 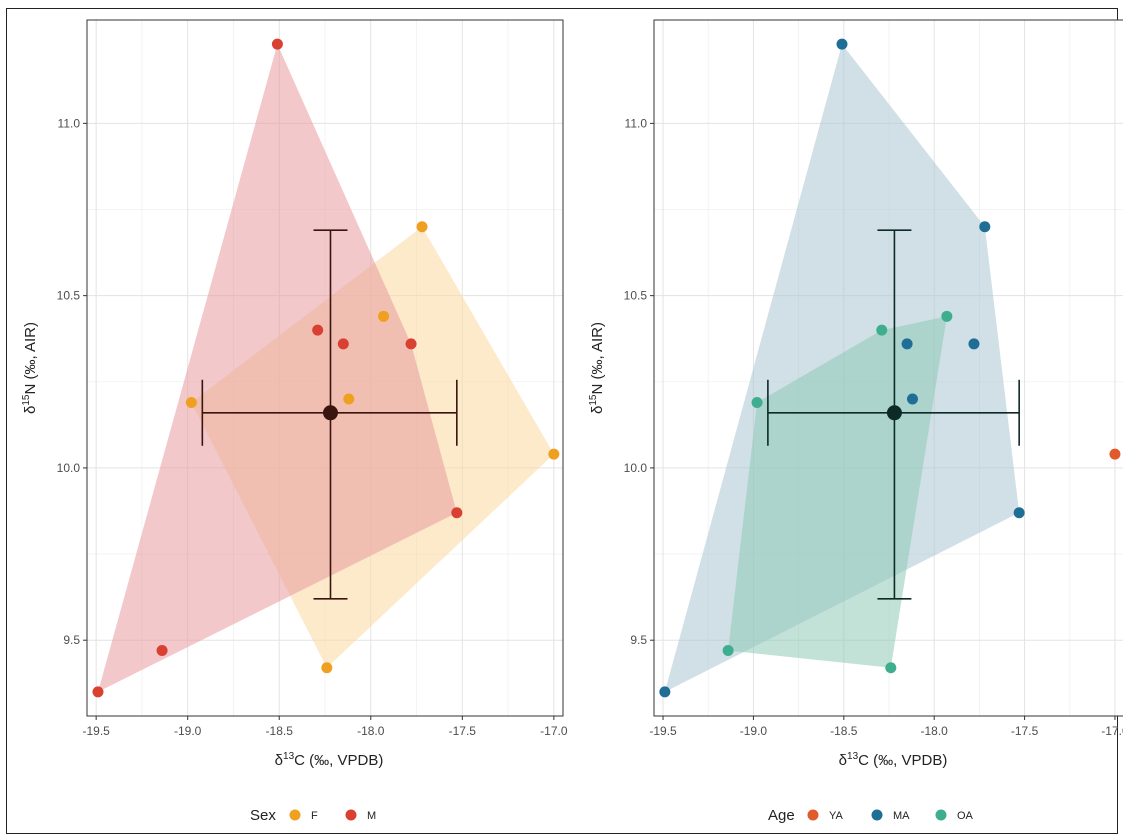 I want to click on legend-label-YA: YA, so click(x=836, y=816).